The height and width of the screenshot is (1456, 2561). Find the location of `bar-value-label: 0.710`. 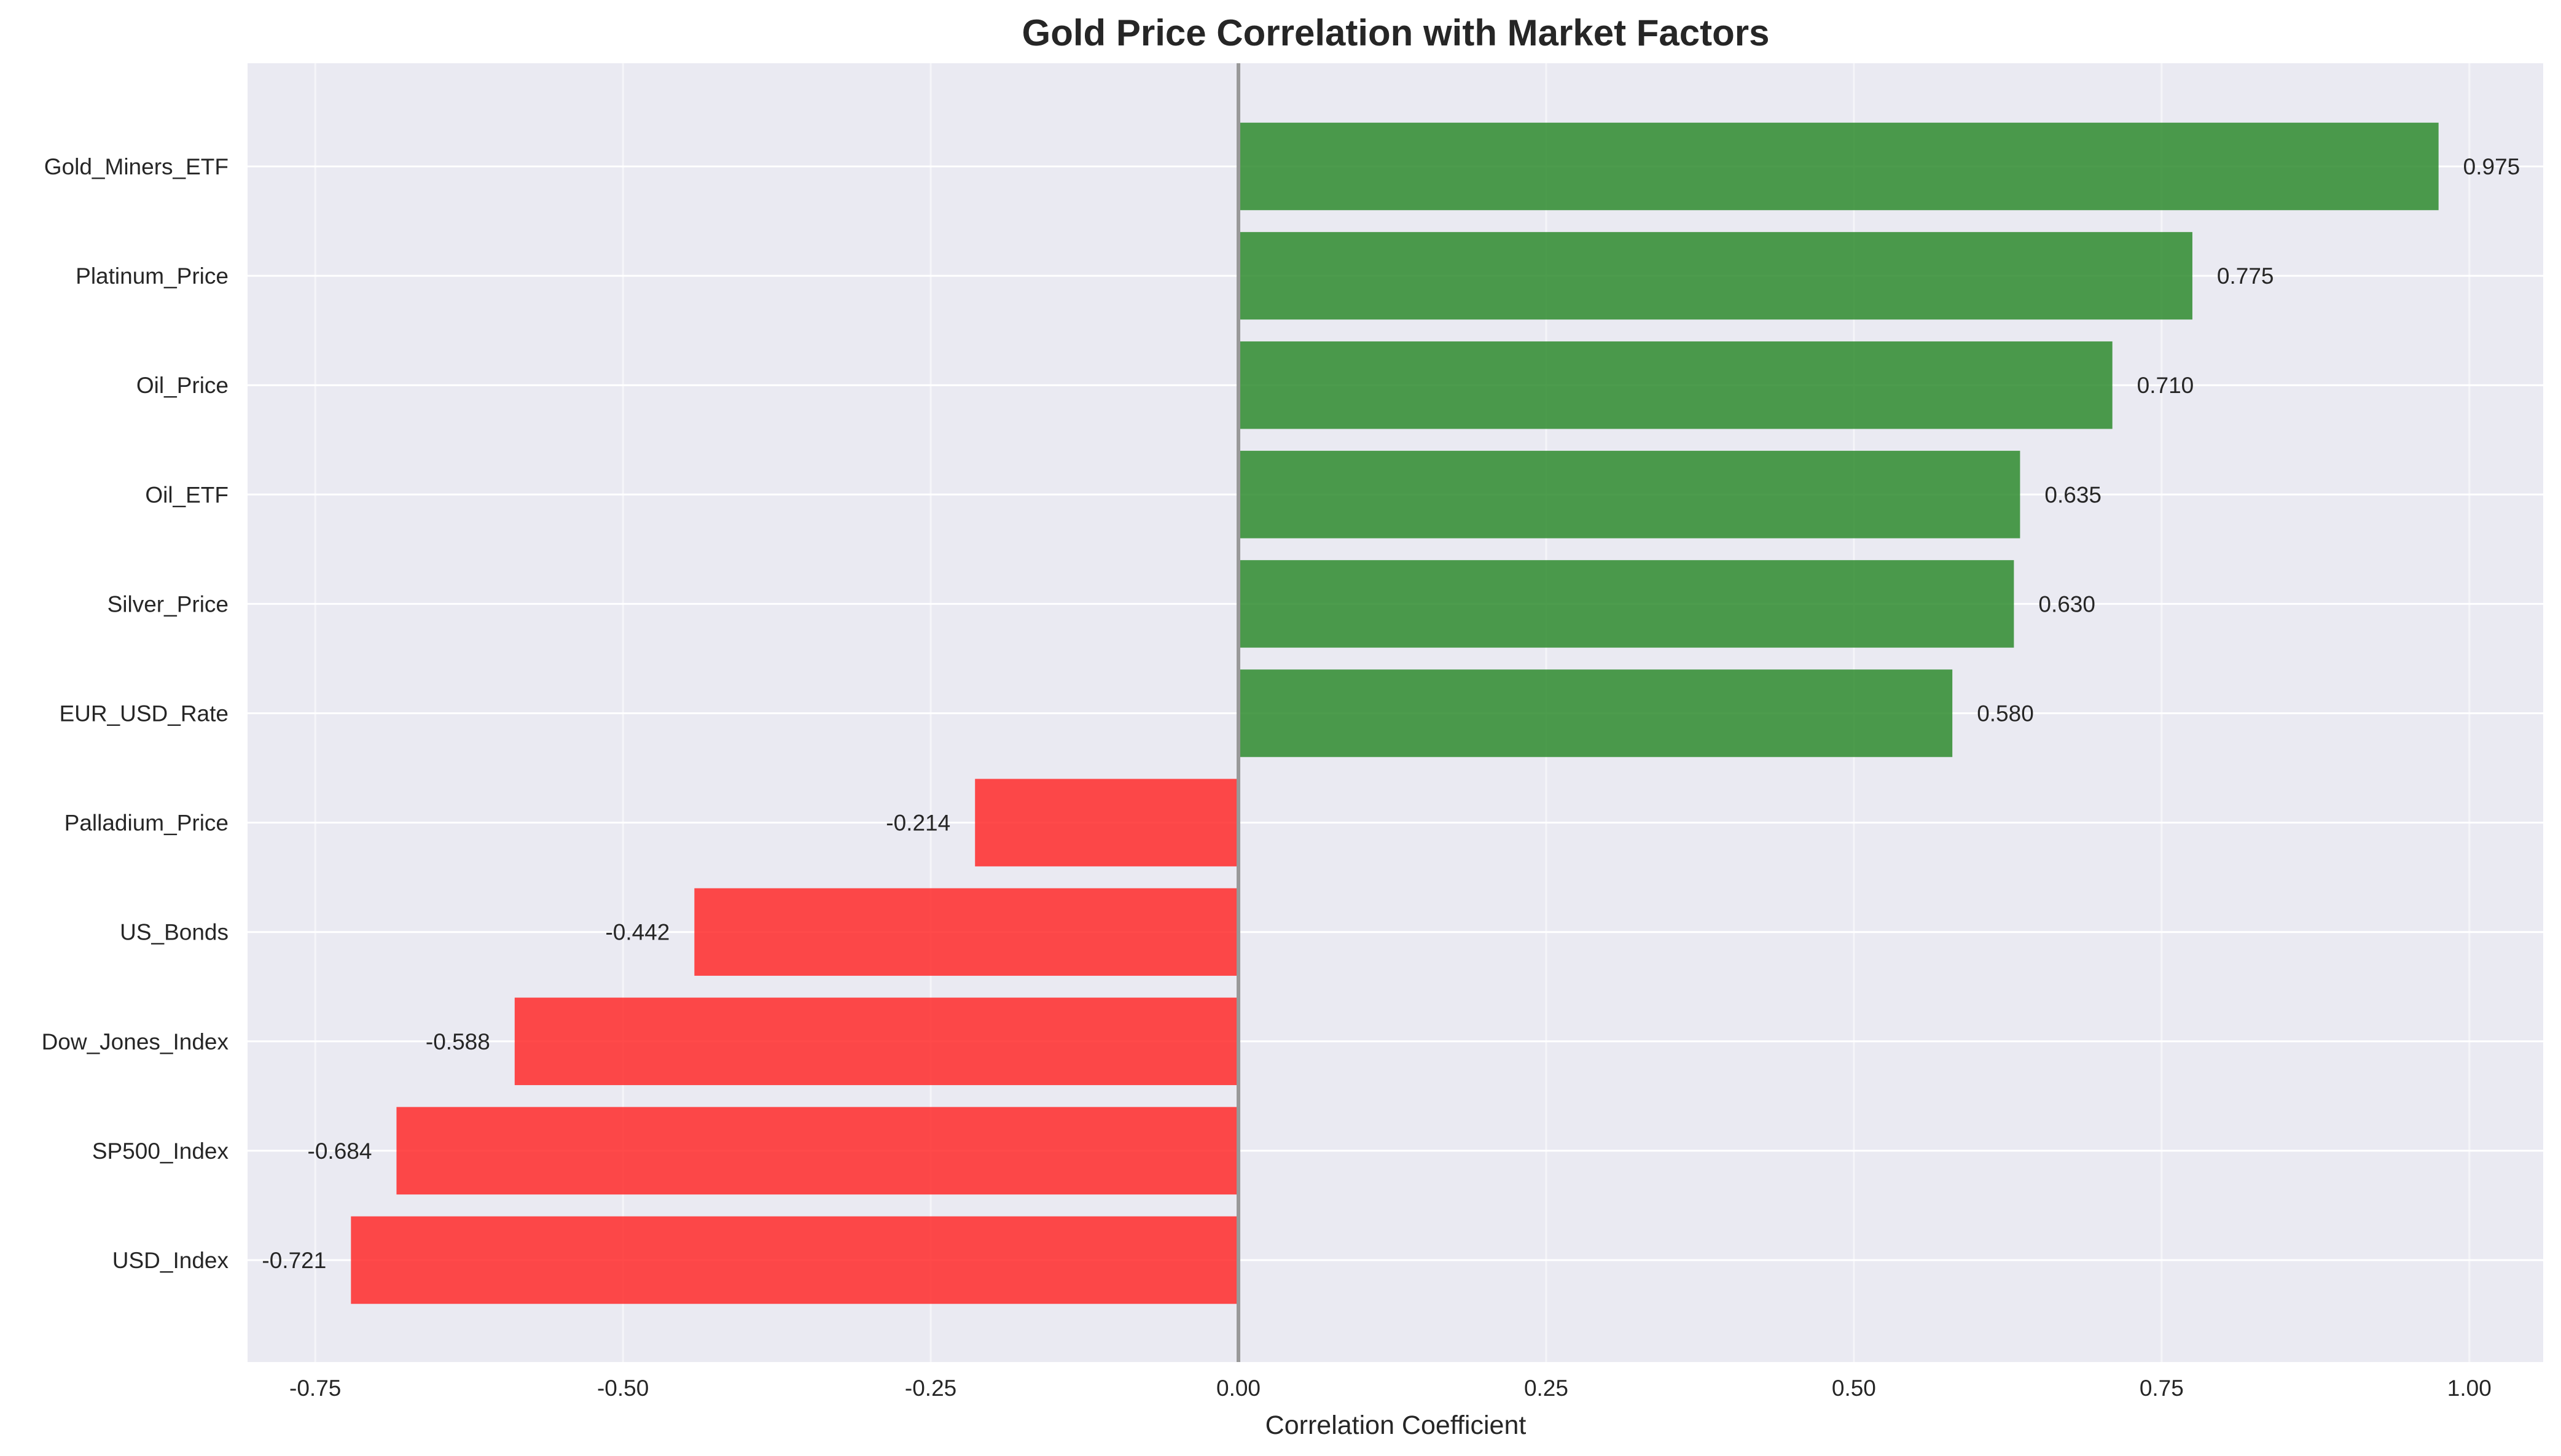

bar-value-label: 0.710 is located at coordinates (2165, 385).